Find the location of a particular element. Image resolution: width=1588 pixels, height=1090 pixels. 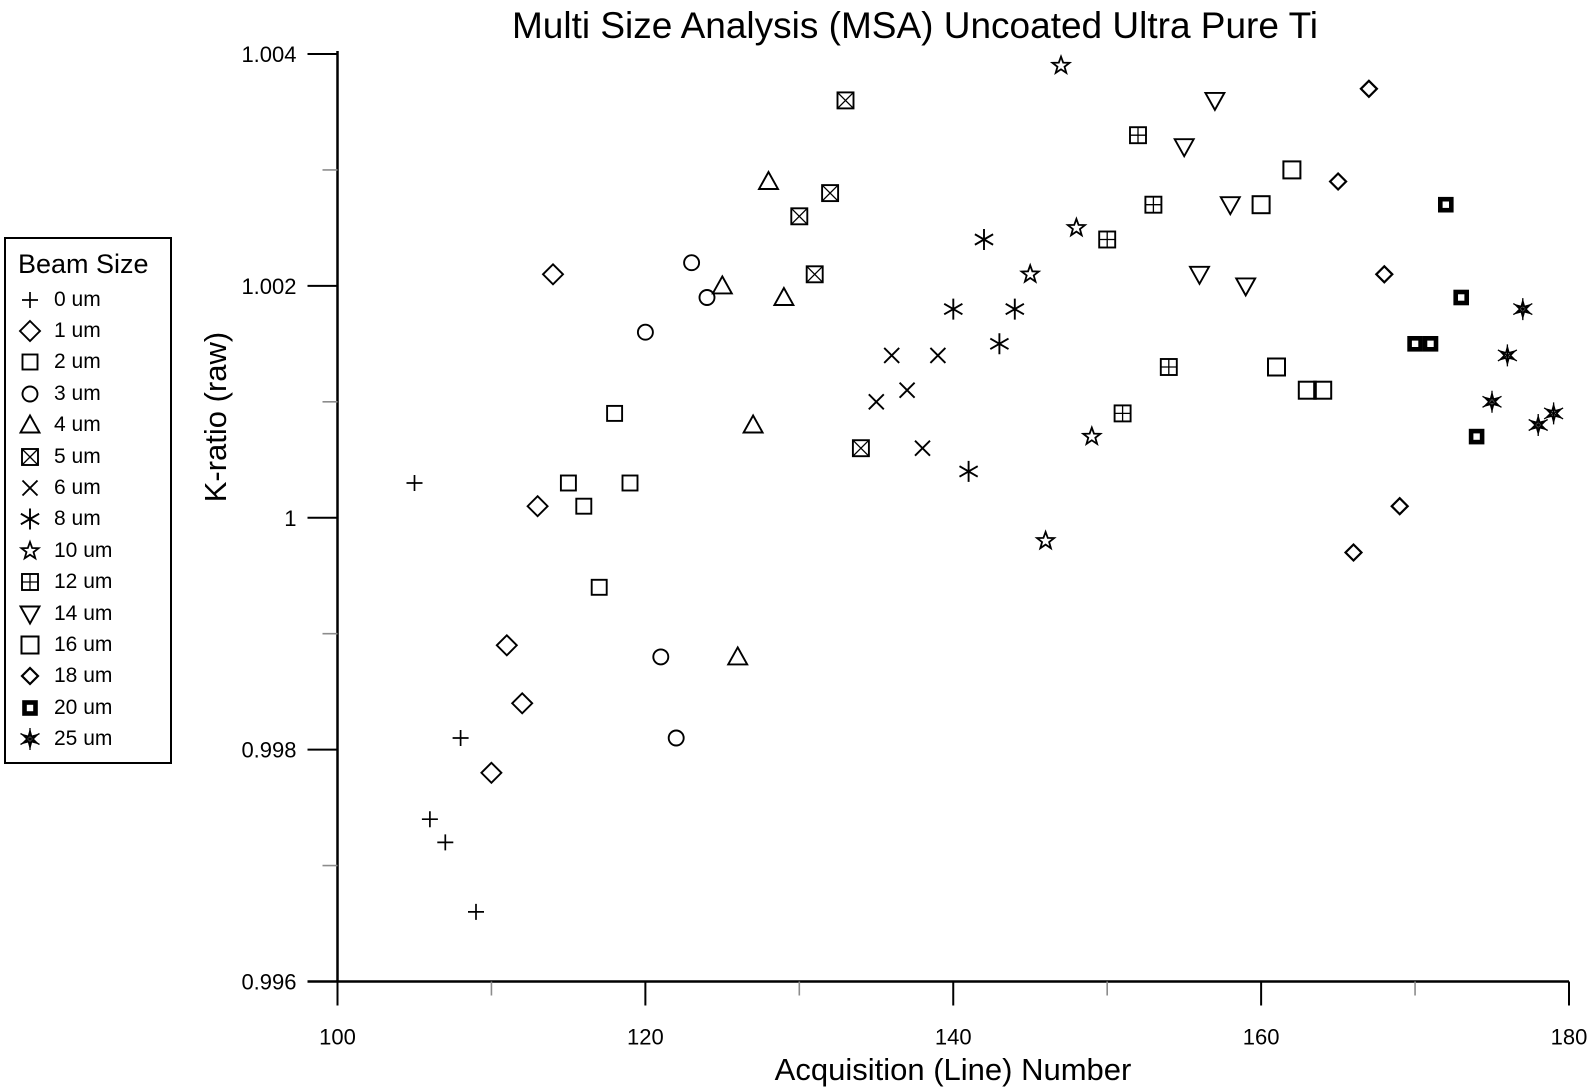

legend-item-8-um: 8 um is located at coordinates (91, 519).